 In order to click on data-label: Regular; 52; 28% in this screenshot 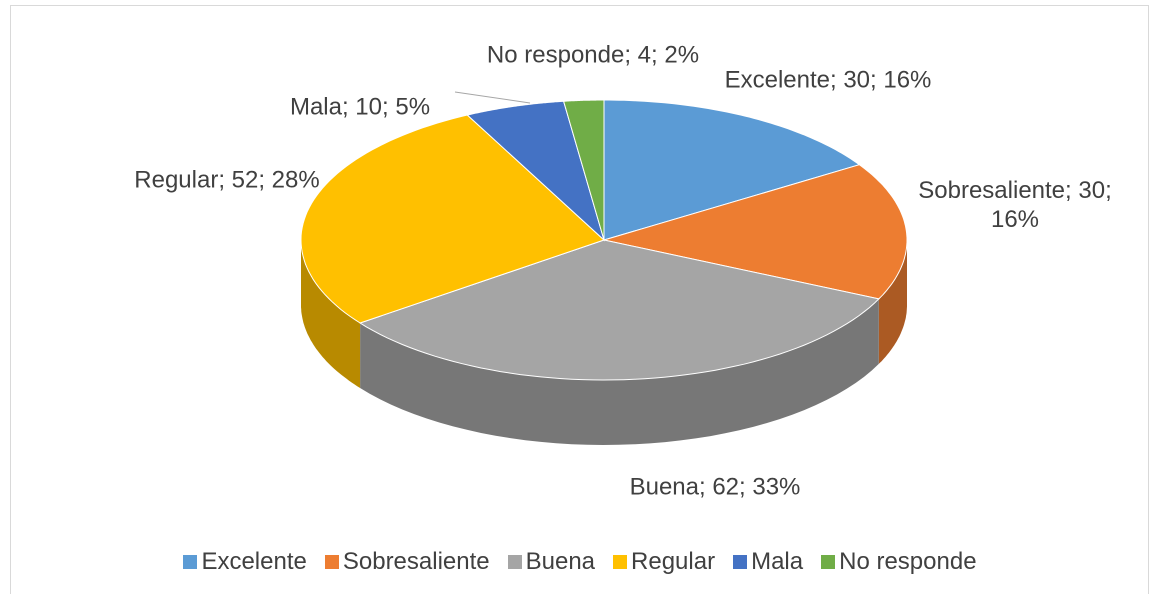, I will do `click(227, 180)`.